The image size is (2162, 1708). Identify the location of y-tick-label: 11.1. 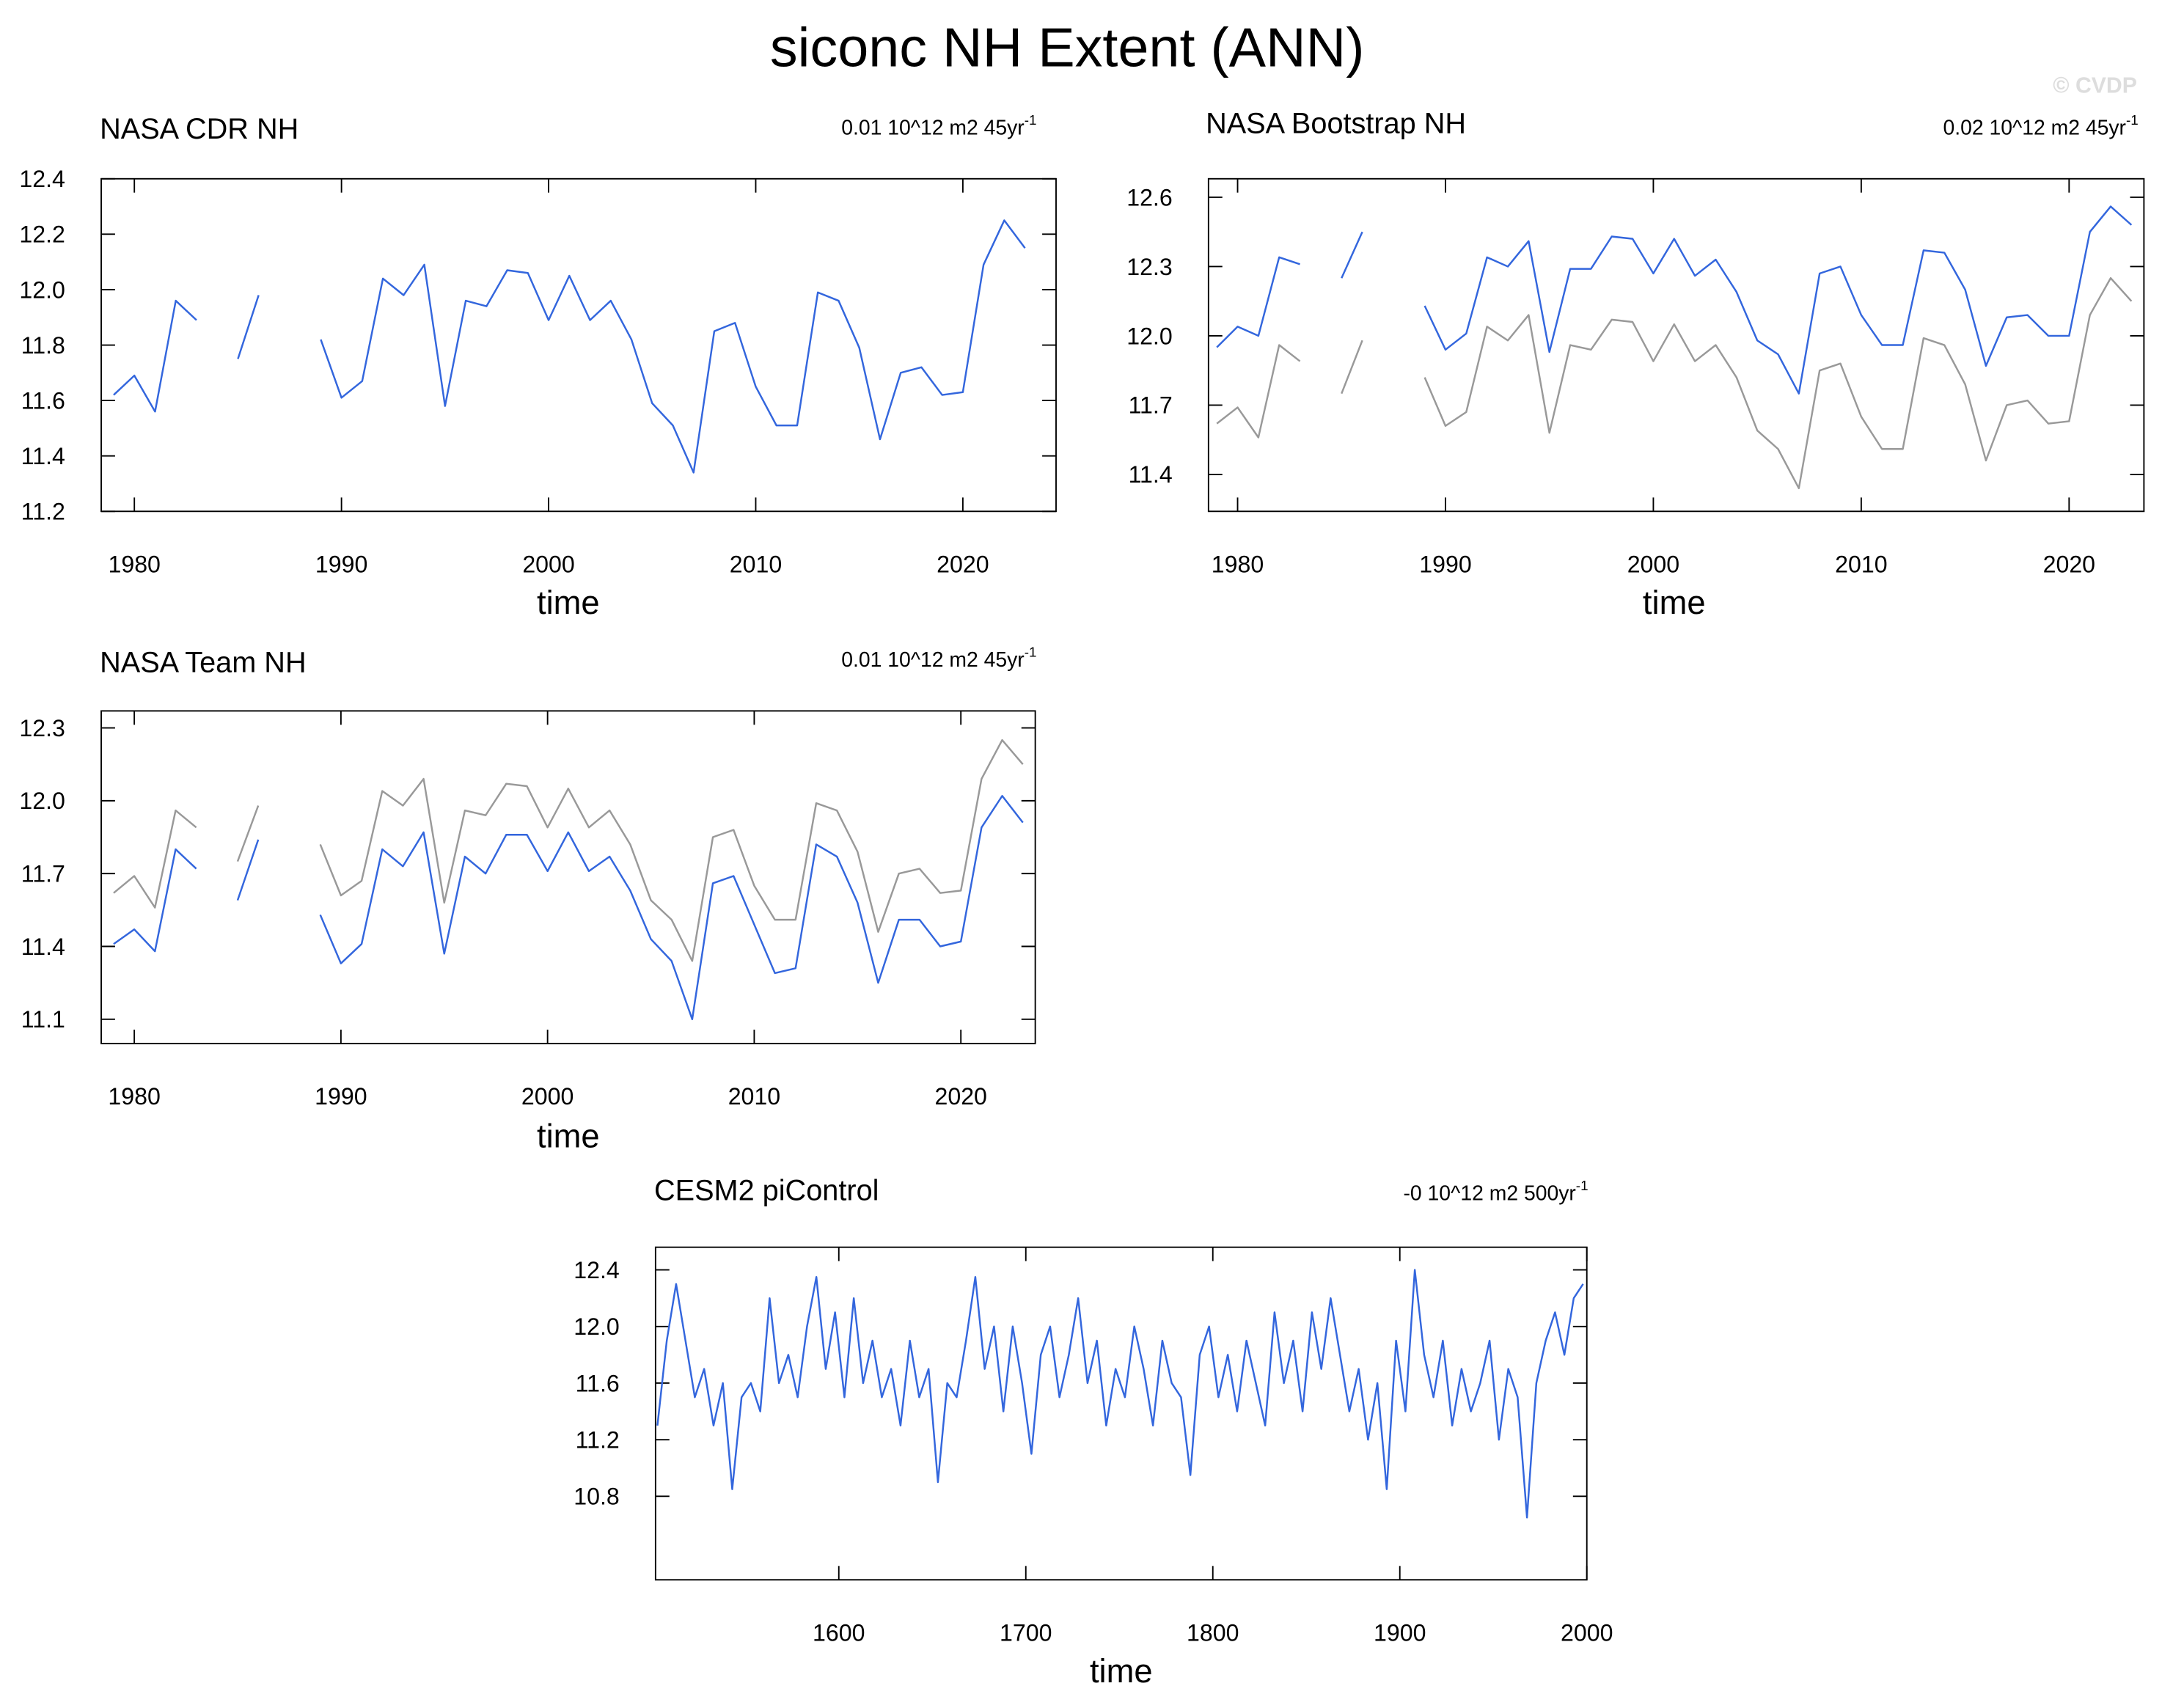
(43, 1019).